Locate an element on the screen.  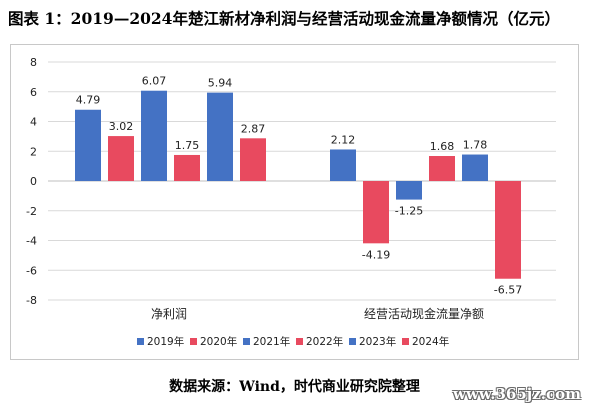
y-tick-label: 0 is located at coordinates (33, 181).